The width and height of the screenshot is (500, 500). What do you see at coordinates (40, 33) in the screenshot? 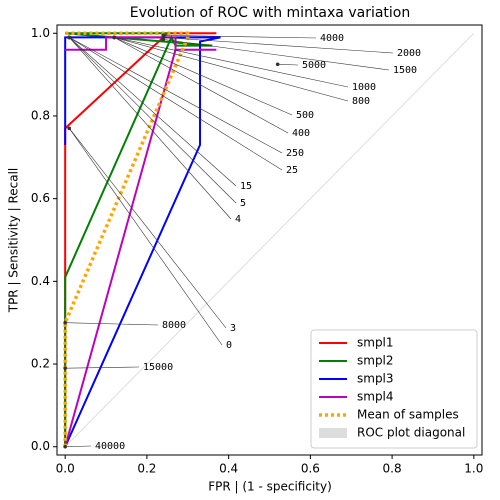
I see `y-tick-label: 1.0` at bounding box center [40, 33].